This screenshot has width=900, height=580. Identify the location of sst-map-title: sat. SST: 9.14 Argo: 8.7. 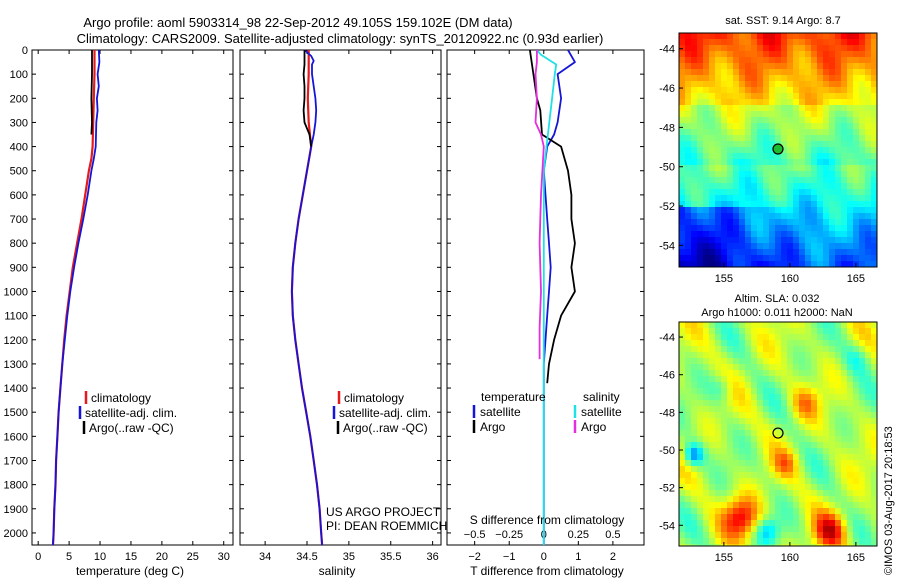
(783, 21).